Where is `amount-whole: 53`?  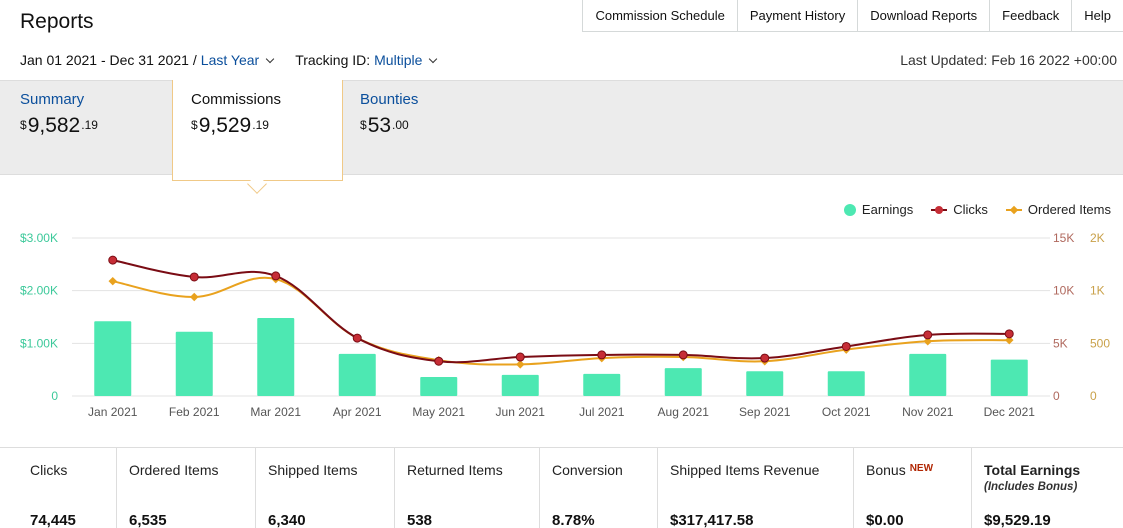 amount-whole: 53 is located at coordinates (379, 125).